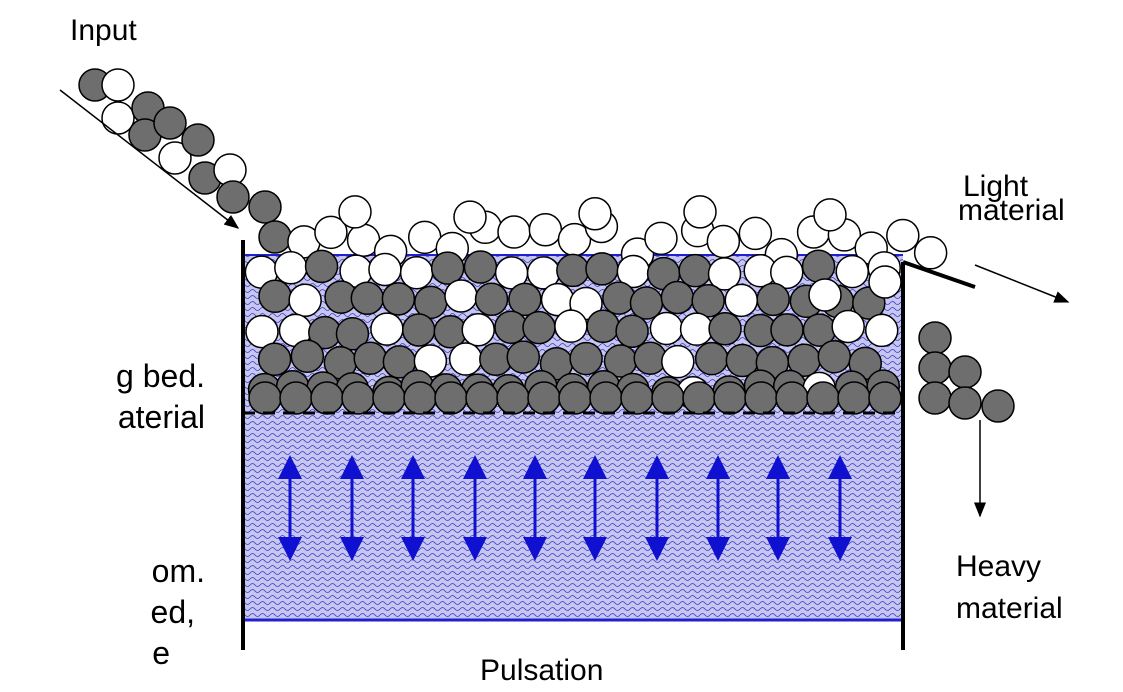 Image resolution: width=1123 pixels, height=692 pixels. Describe the element at coordinates (996, 186) in the screenshot. I see `label: Light` at that location.